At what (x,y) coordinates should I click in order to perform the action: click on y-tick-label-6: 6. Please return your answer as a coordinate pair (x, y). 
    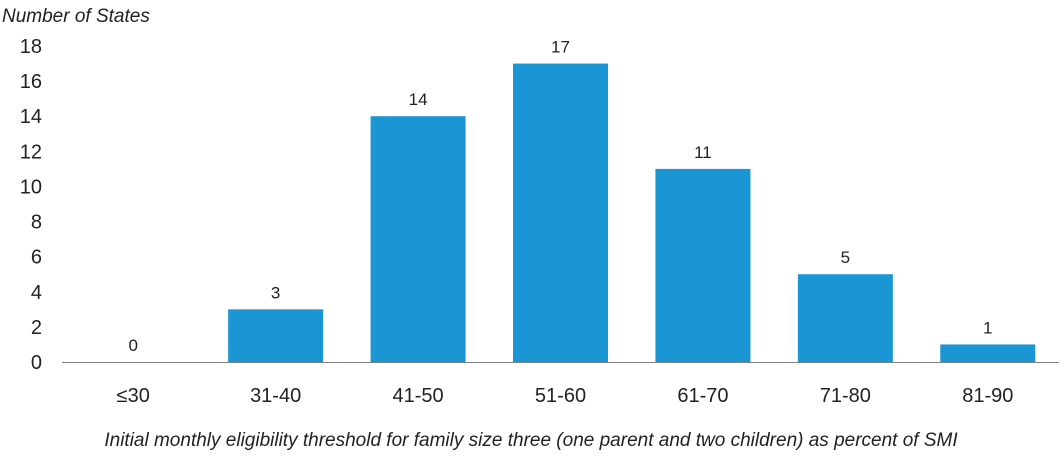
    Looking at the image, I should click on (36, 258).